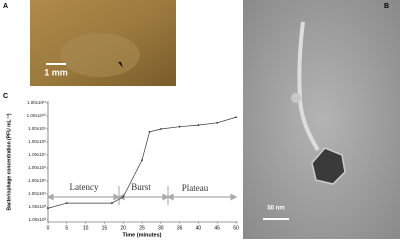 This screenshot has height=244, width=400. Describe the element at coordinates (84, 187) in the screenshot. I see `annotation: Latency` at that location.